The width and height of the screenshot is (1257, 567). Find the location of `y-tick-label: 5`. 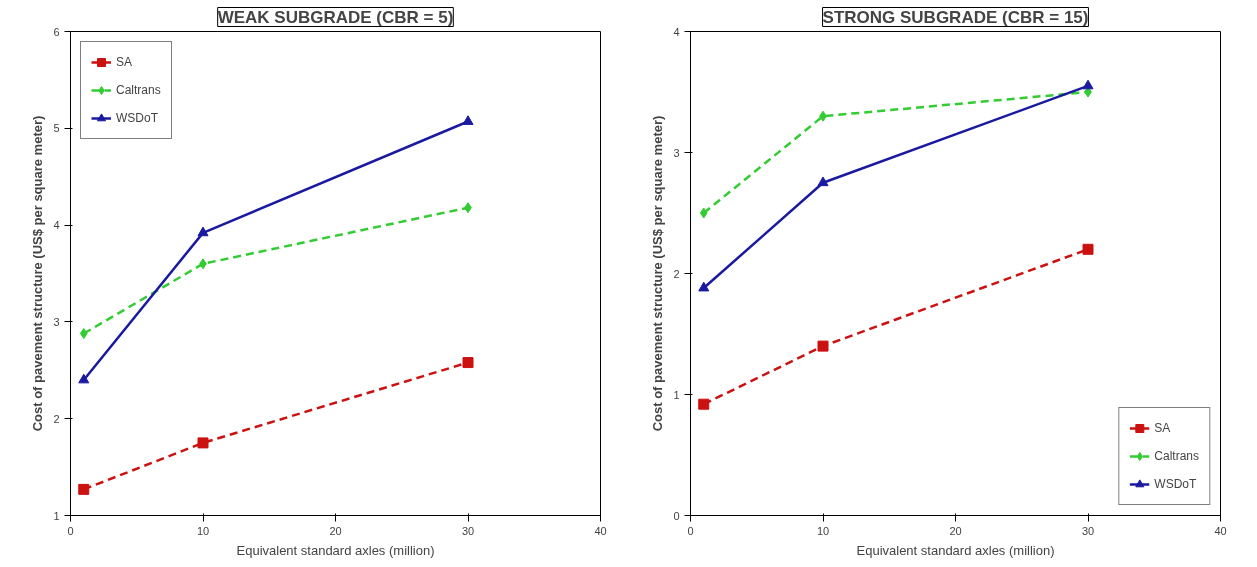

y-tick-label: 5 is located at coordinates (56, 128).